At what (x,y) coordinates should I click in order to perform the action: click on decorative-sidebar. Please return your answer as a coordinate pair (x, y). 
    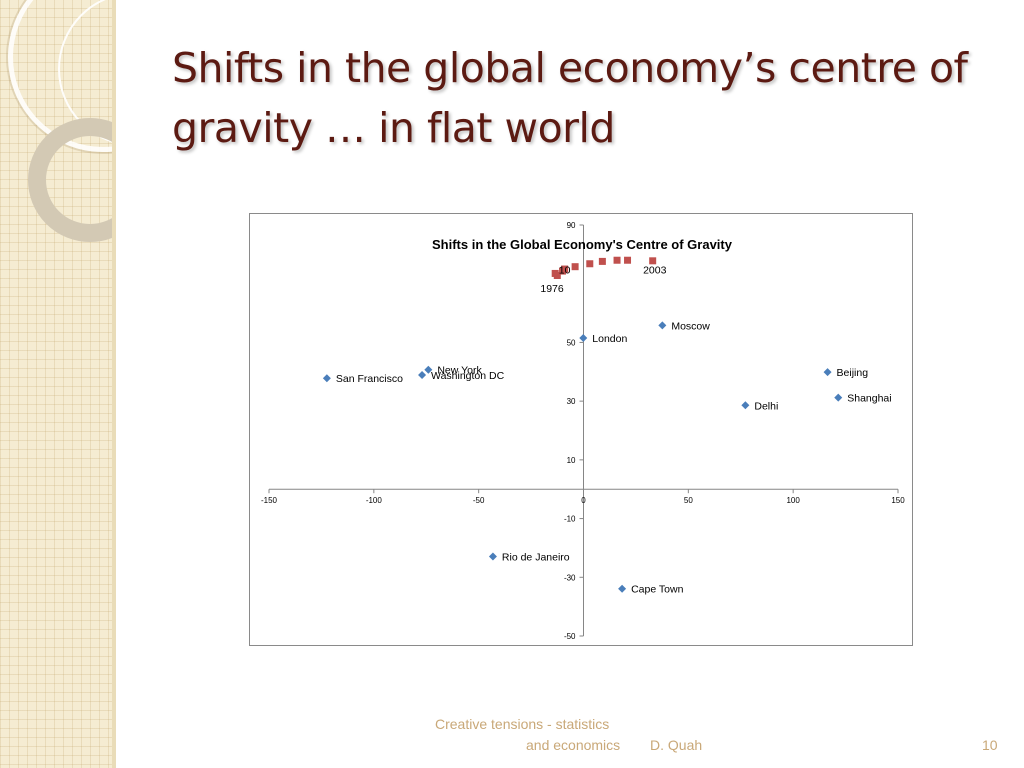
    Looking at the image, I should click on (56, 384).